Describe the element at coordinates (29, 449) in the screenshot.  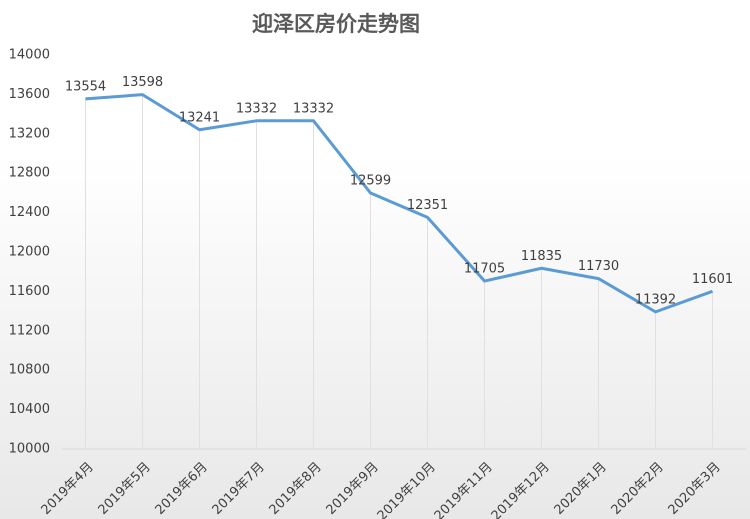
I see `y-tick-label: 10000` at that location.